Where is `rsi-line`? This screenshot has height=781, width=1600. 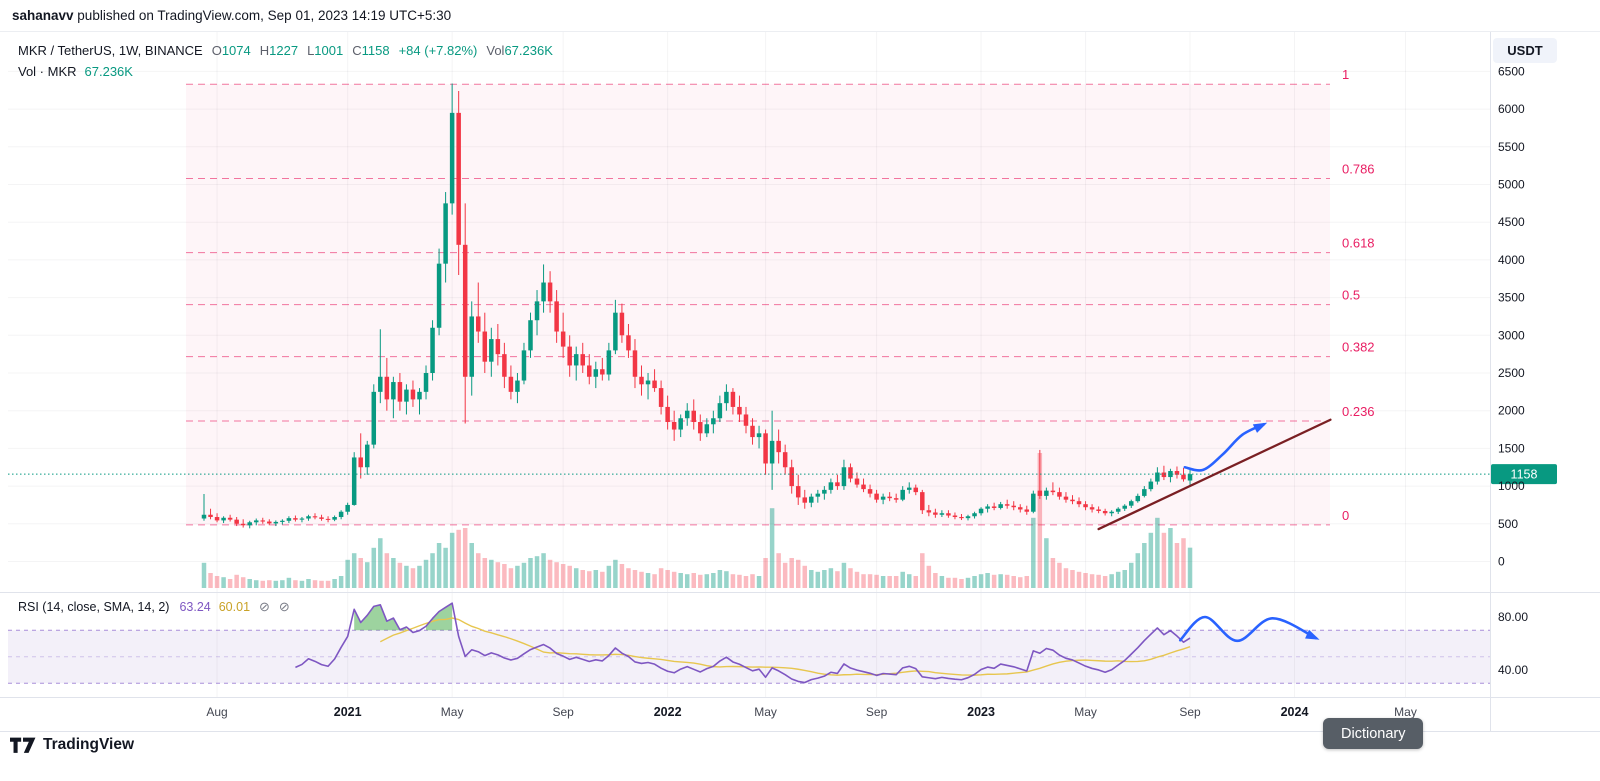 rsi-line is located at coordinates (743, 643).